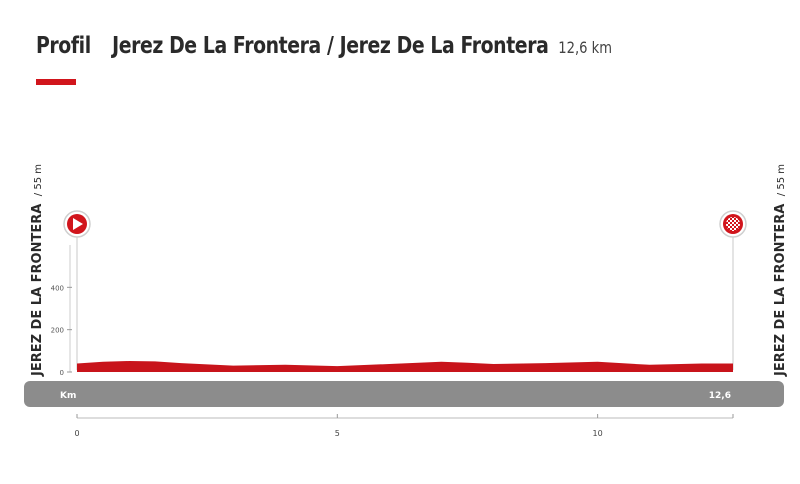  I want to click on start-location-label: JEREZ DE LA FRONTERA / 55 m, so click(37, 270).